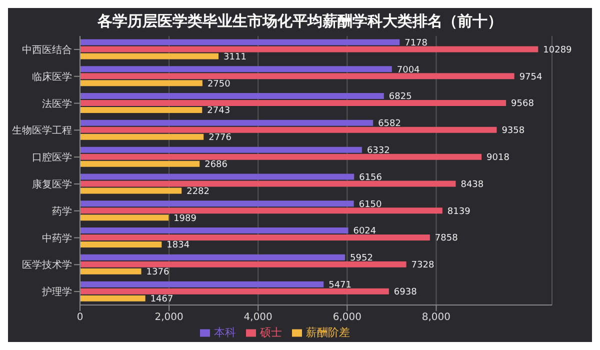 This screenshot has height=350, width=600. Describe the element at coordinates (378, 151) in the screenshot. I see `data-label: 6332` at that location.